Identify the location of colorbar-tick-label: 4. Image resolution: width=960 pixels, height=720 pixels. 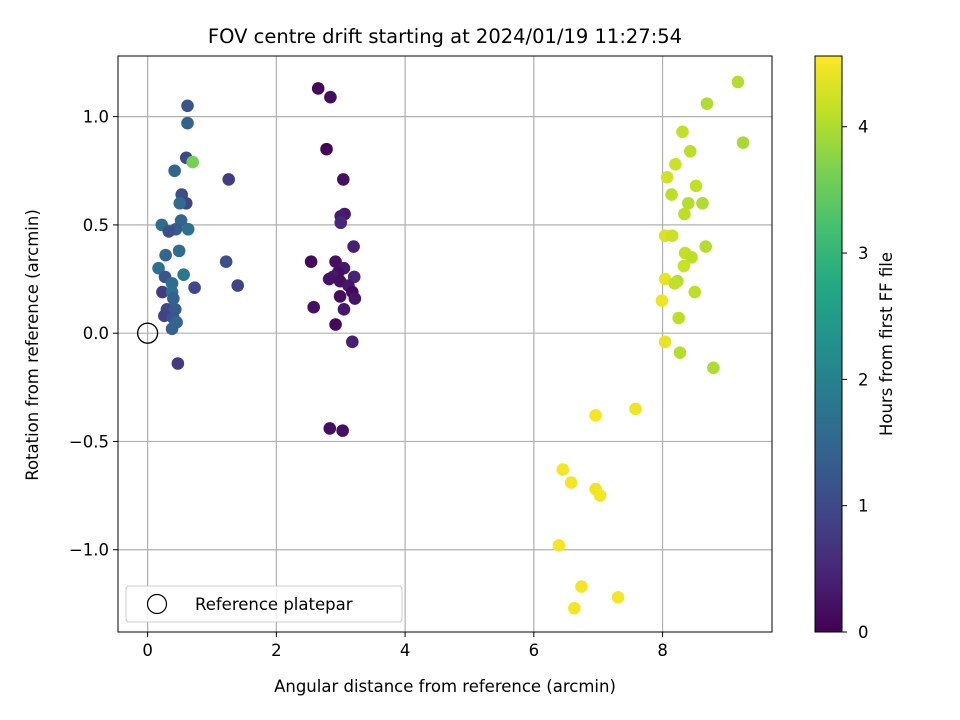
(863, 127).